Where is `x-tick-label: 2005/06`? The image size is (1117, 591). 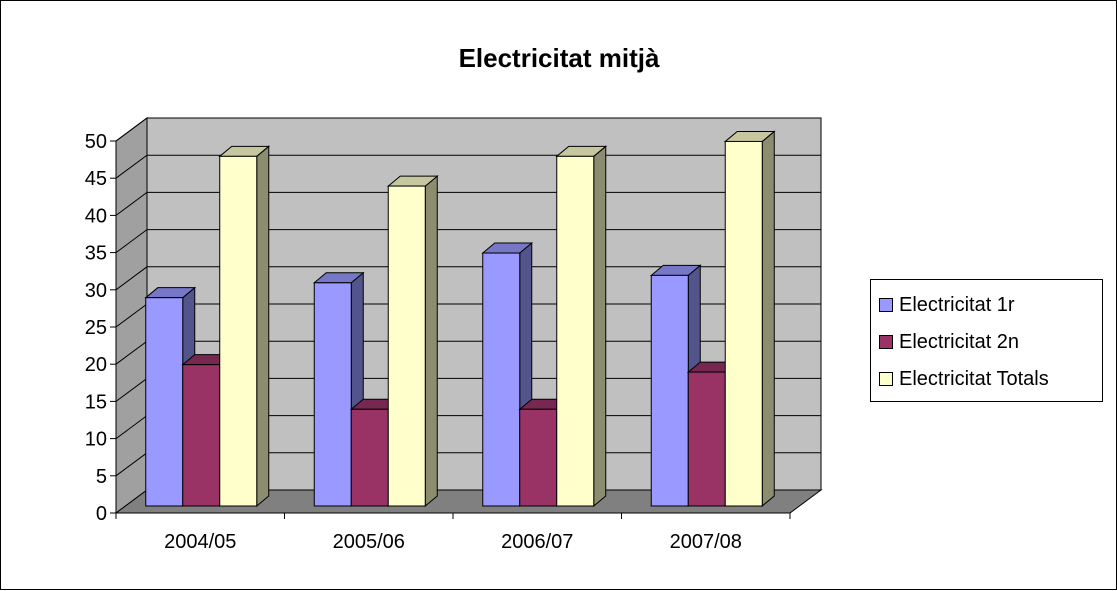 x-tick-label: 2005/06 is located at coordinates (369, 542).